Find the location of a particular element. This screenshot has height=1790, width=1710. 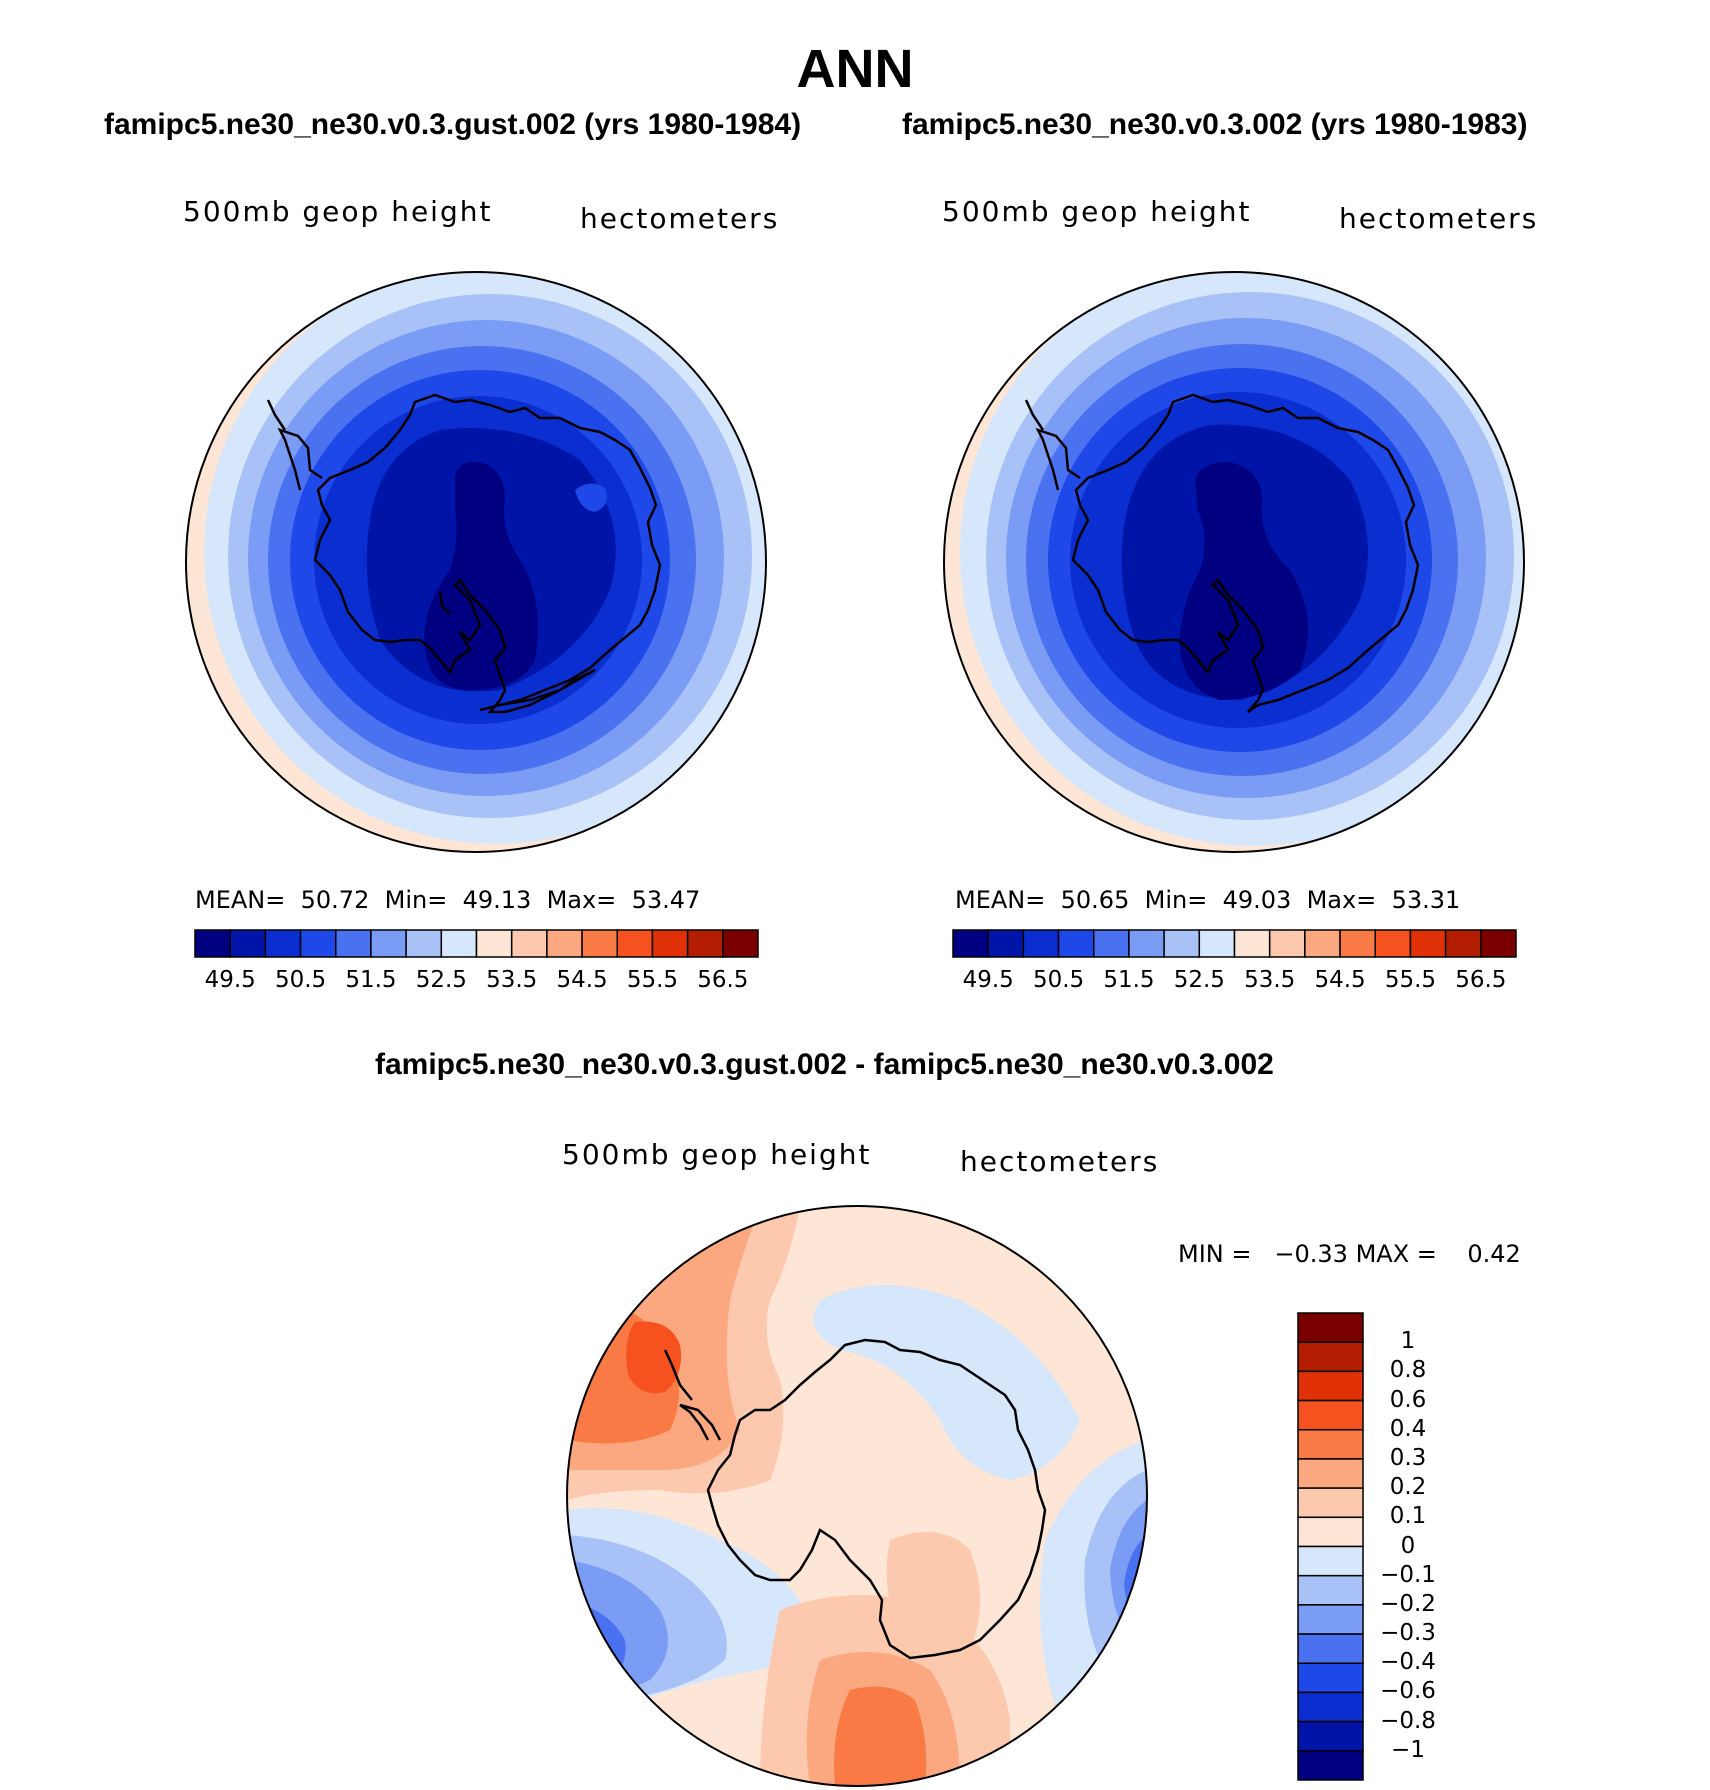

diff-units-label: hectometers is located at coordinates (1060, 1161).